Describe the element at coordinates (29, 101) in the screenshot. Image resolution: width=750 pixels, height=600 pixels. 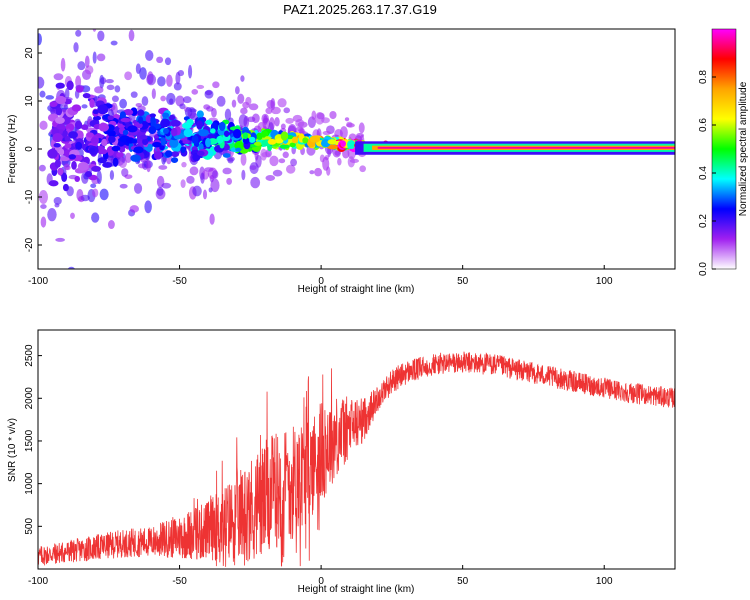
I see `spectrogram-y-tick-label: 10` at that location.